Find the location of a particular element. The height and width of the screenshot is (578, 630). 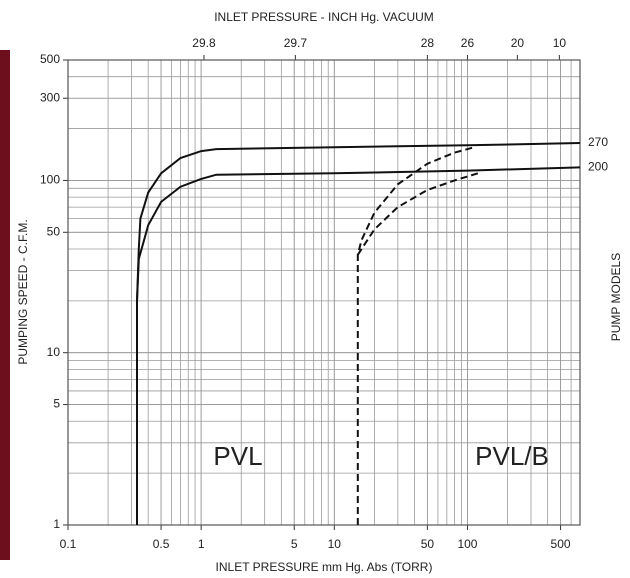

series-label: 200 is located at coordinates (598, 167).